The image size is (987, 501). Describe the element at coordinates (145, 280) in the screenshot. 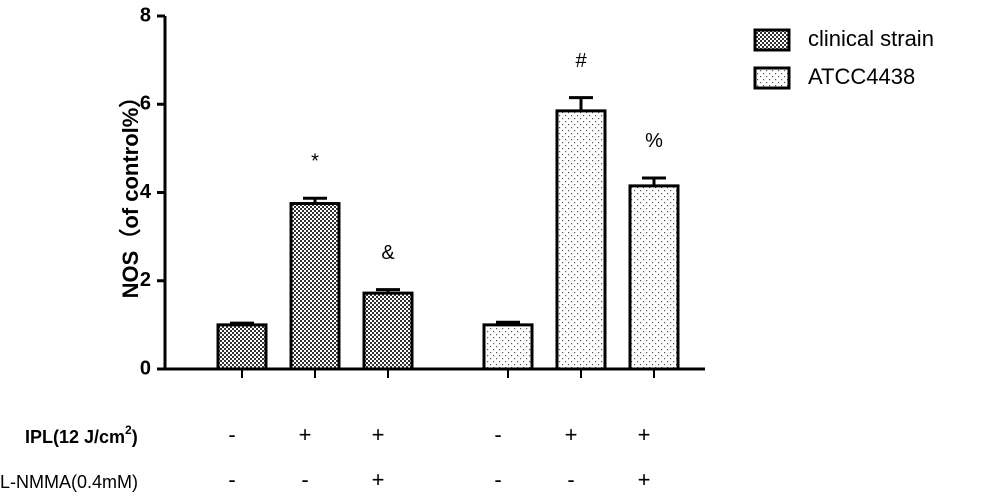

I see `y-tick-label: 2` at that location.